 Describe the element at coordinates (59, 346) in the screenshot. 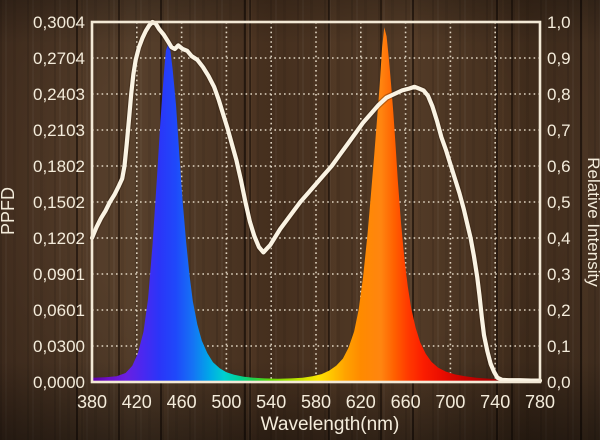

I see `y-tick-label-left: 0,0300` at that location.